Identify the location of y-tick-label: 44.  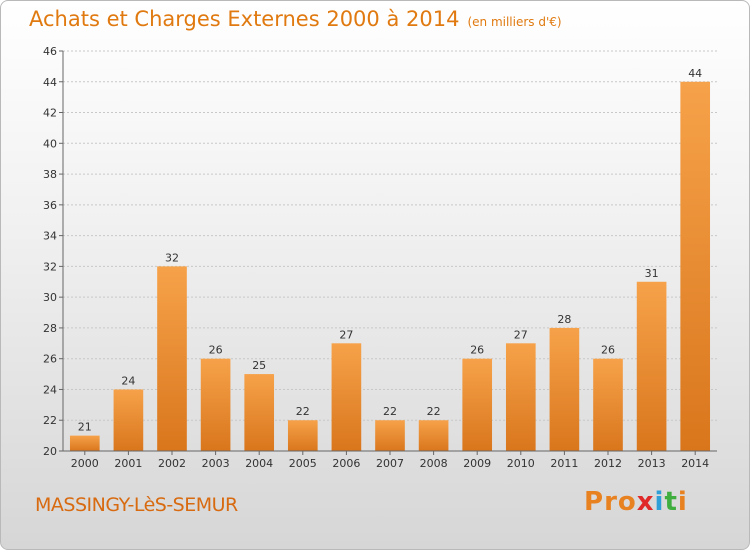
(50, 82).